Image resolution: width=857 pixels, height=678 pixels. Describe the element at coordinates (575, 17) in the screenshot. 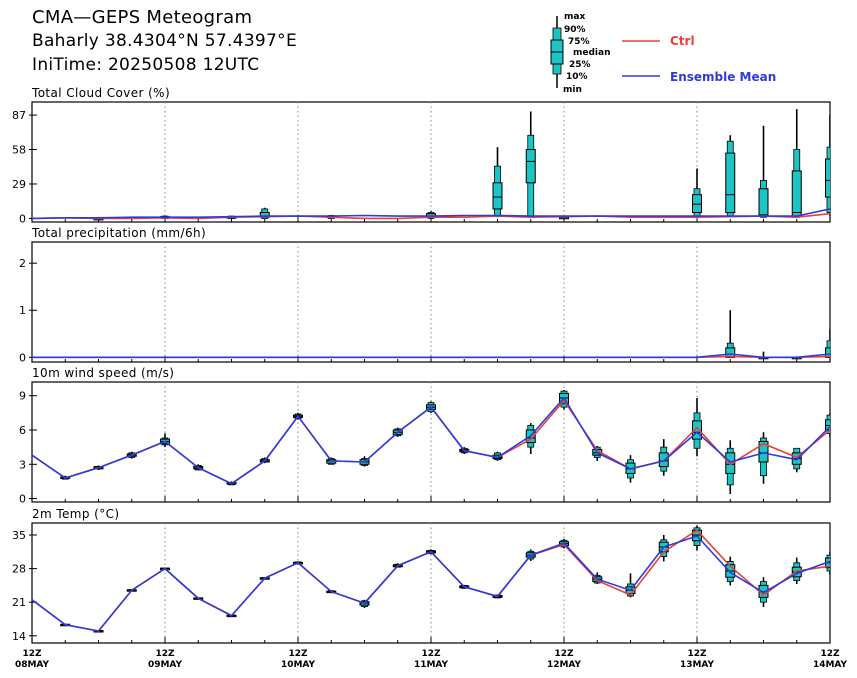

I see `legend-max-label: max` at that location.